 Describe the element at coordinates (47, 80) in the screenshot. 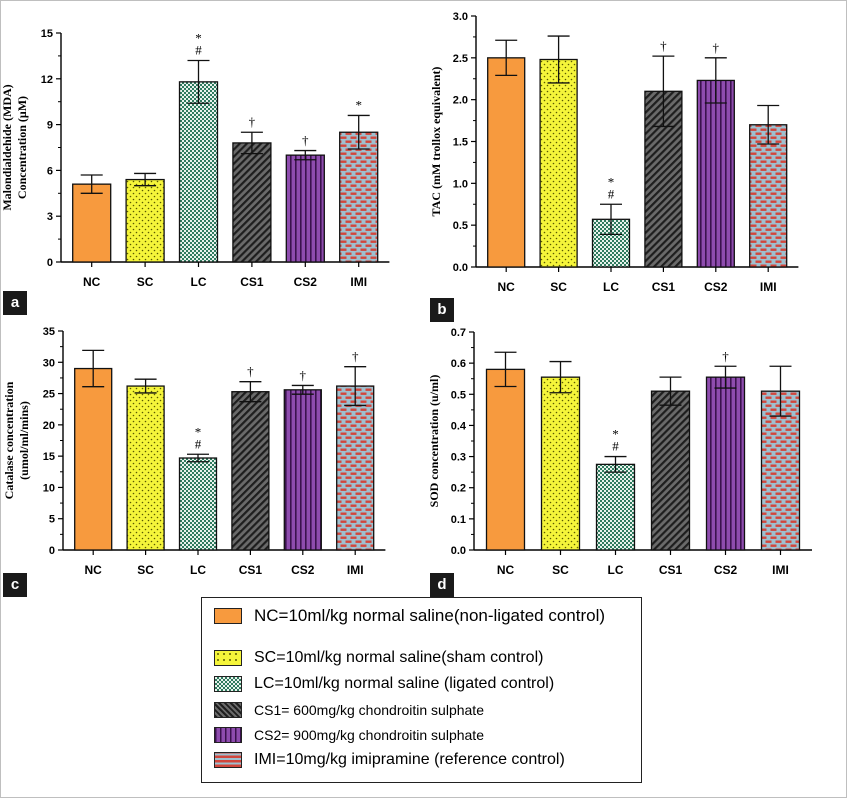

I see `y-tick-label-a: 12` at that location.